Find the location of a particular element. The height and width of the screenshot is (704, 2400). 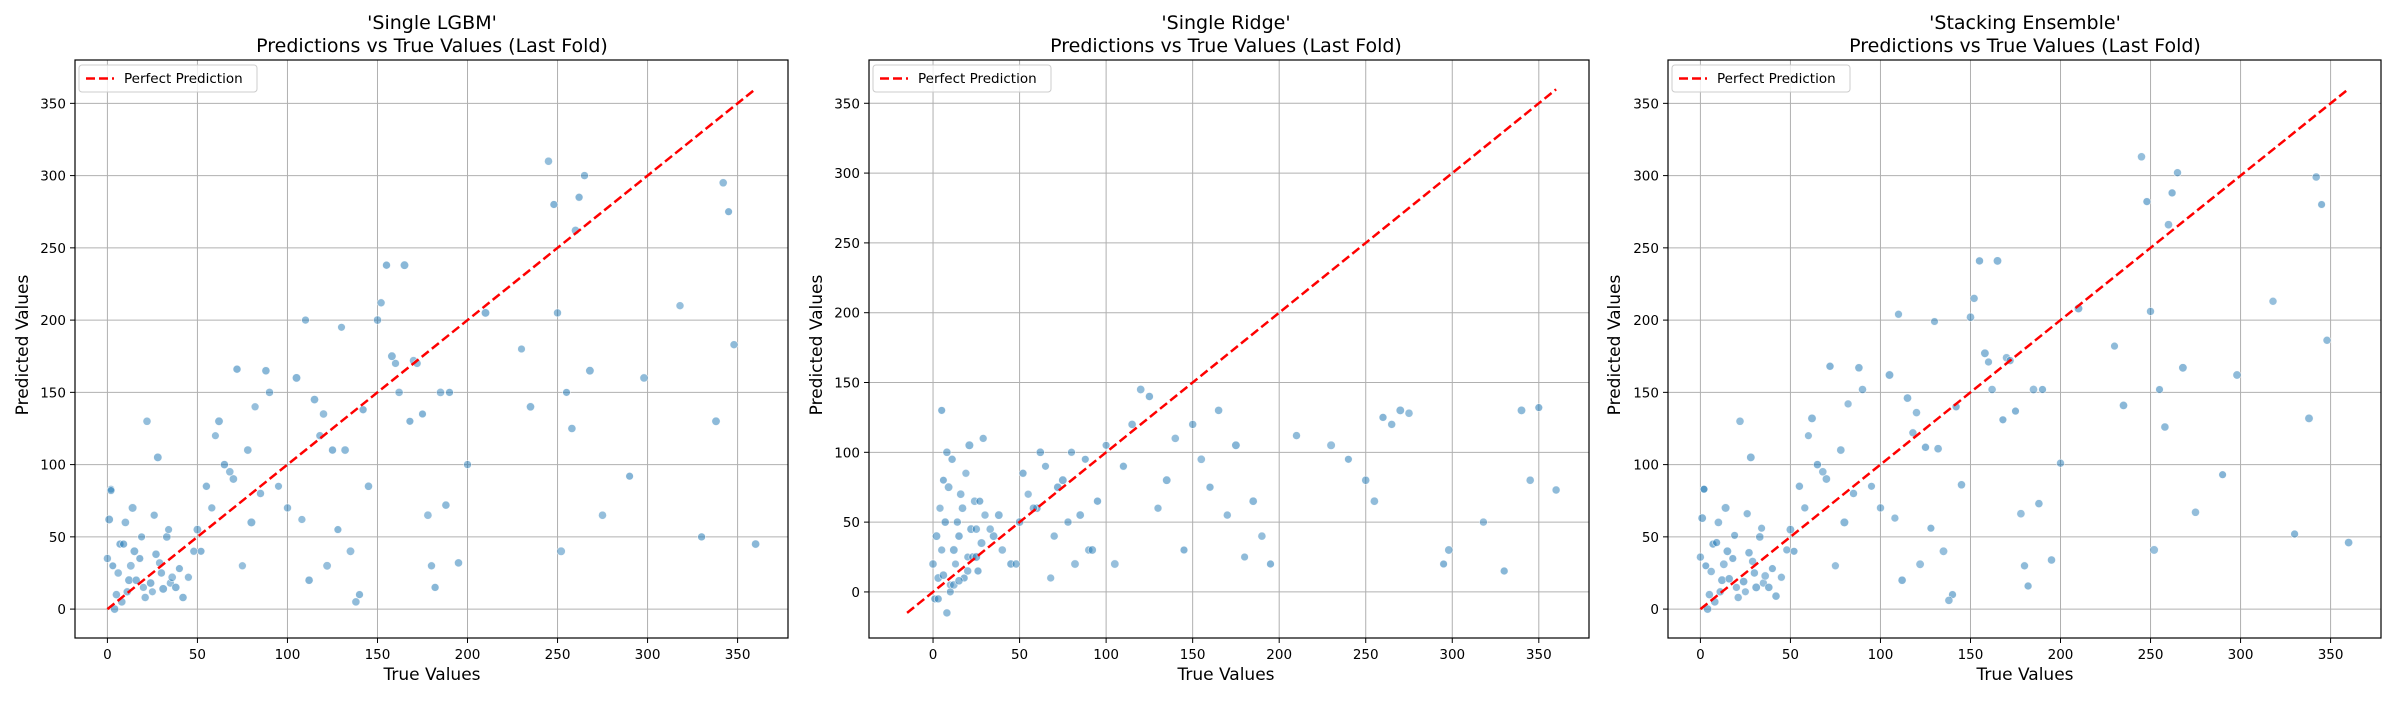

y-axis-label: Predicted Values is located at coordinates (1615, 344).